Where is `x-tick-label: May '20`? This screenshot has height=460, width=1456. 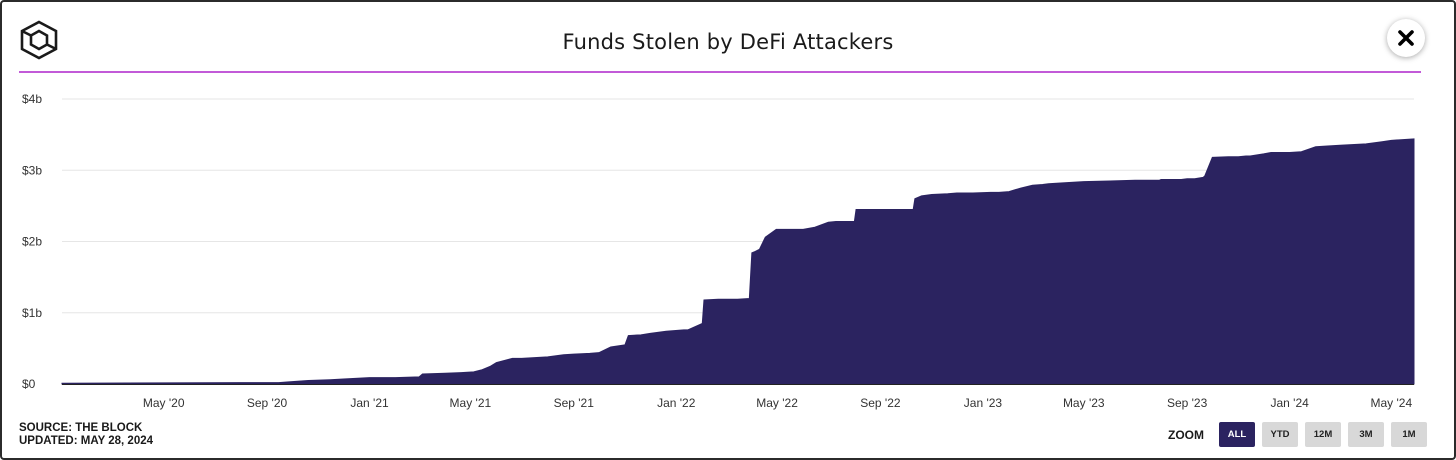
x-tick-label: May '20 is located at coordinates (164, 403).